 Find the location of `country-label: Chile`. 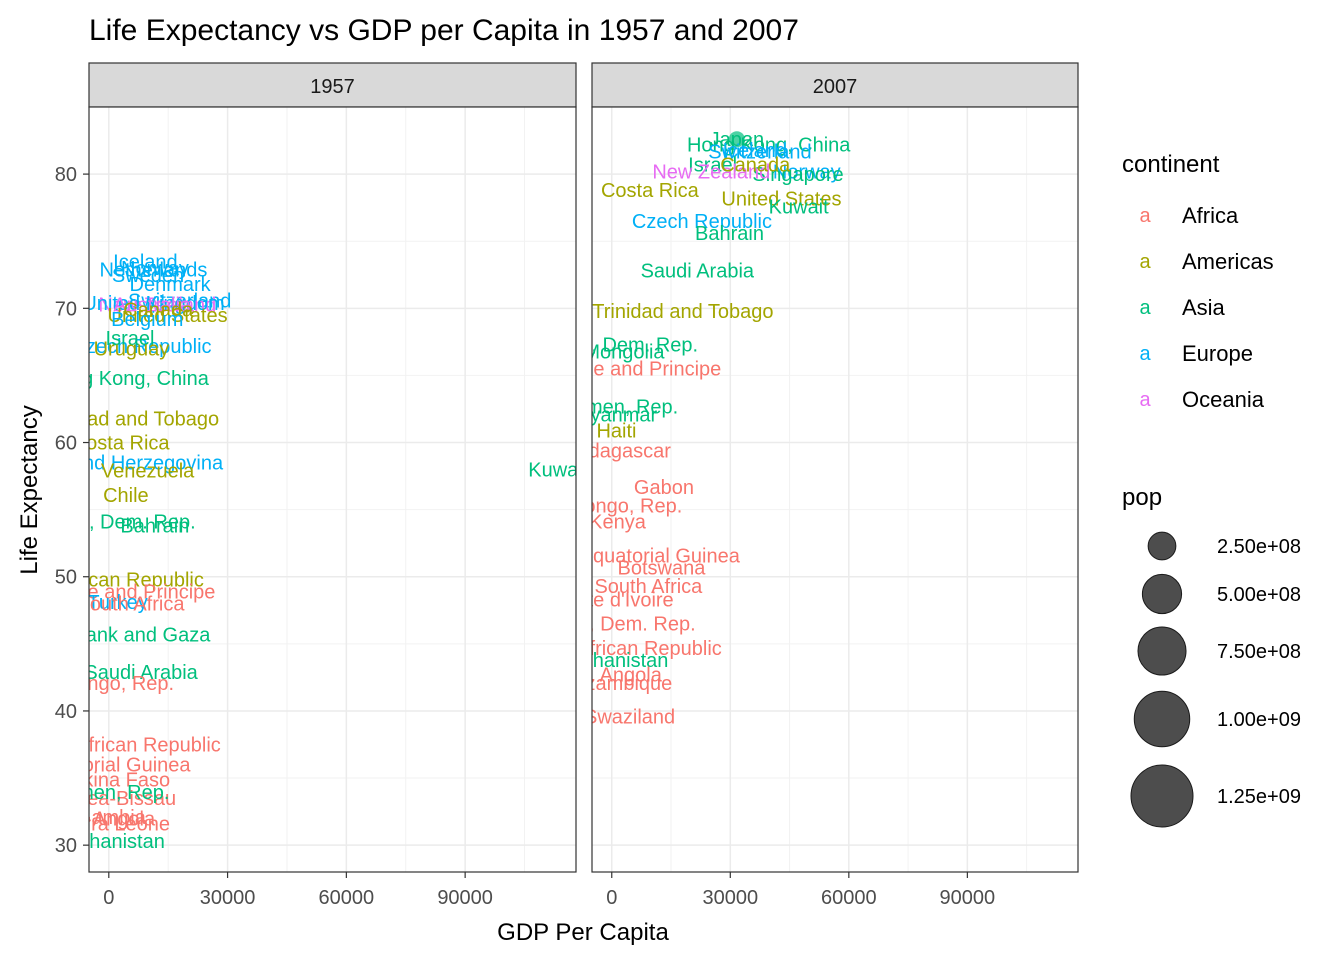

country-label: Chile is located at coordinates (126, 496).